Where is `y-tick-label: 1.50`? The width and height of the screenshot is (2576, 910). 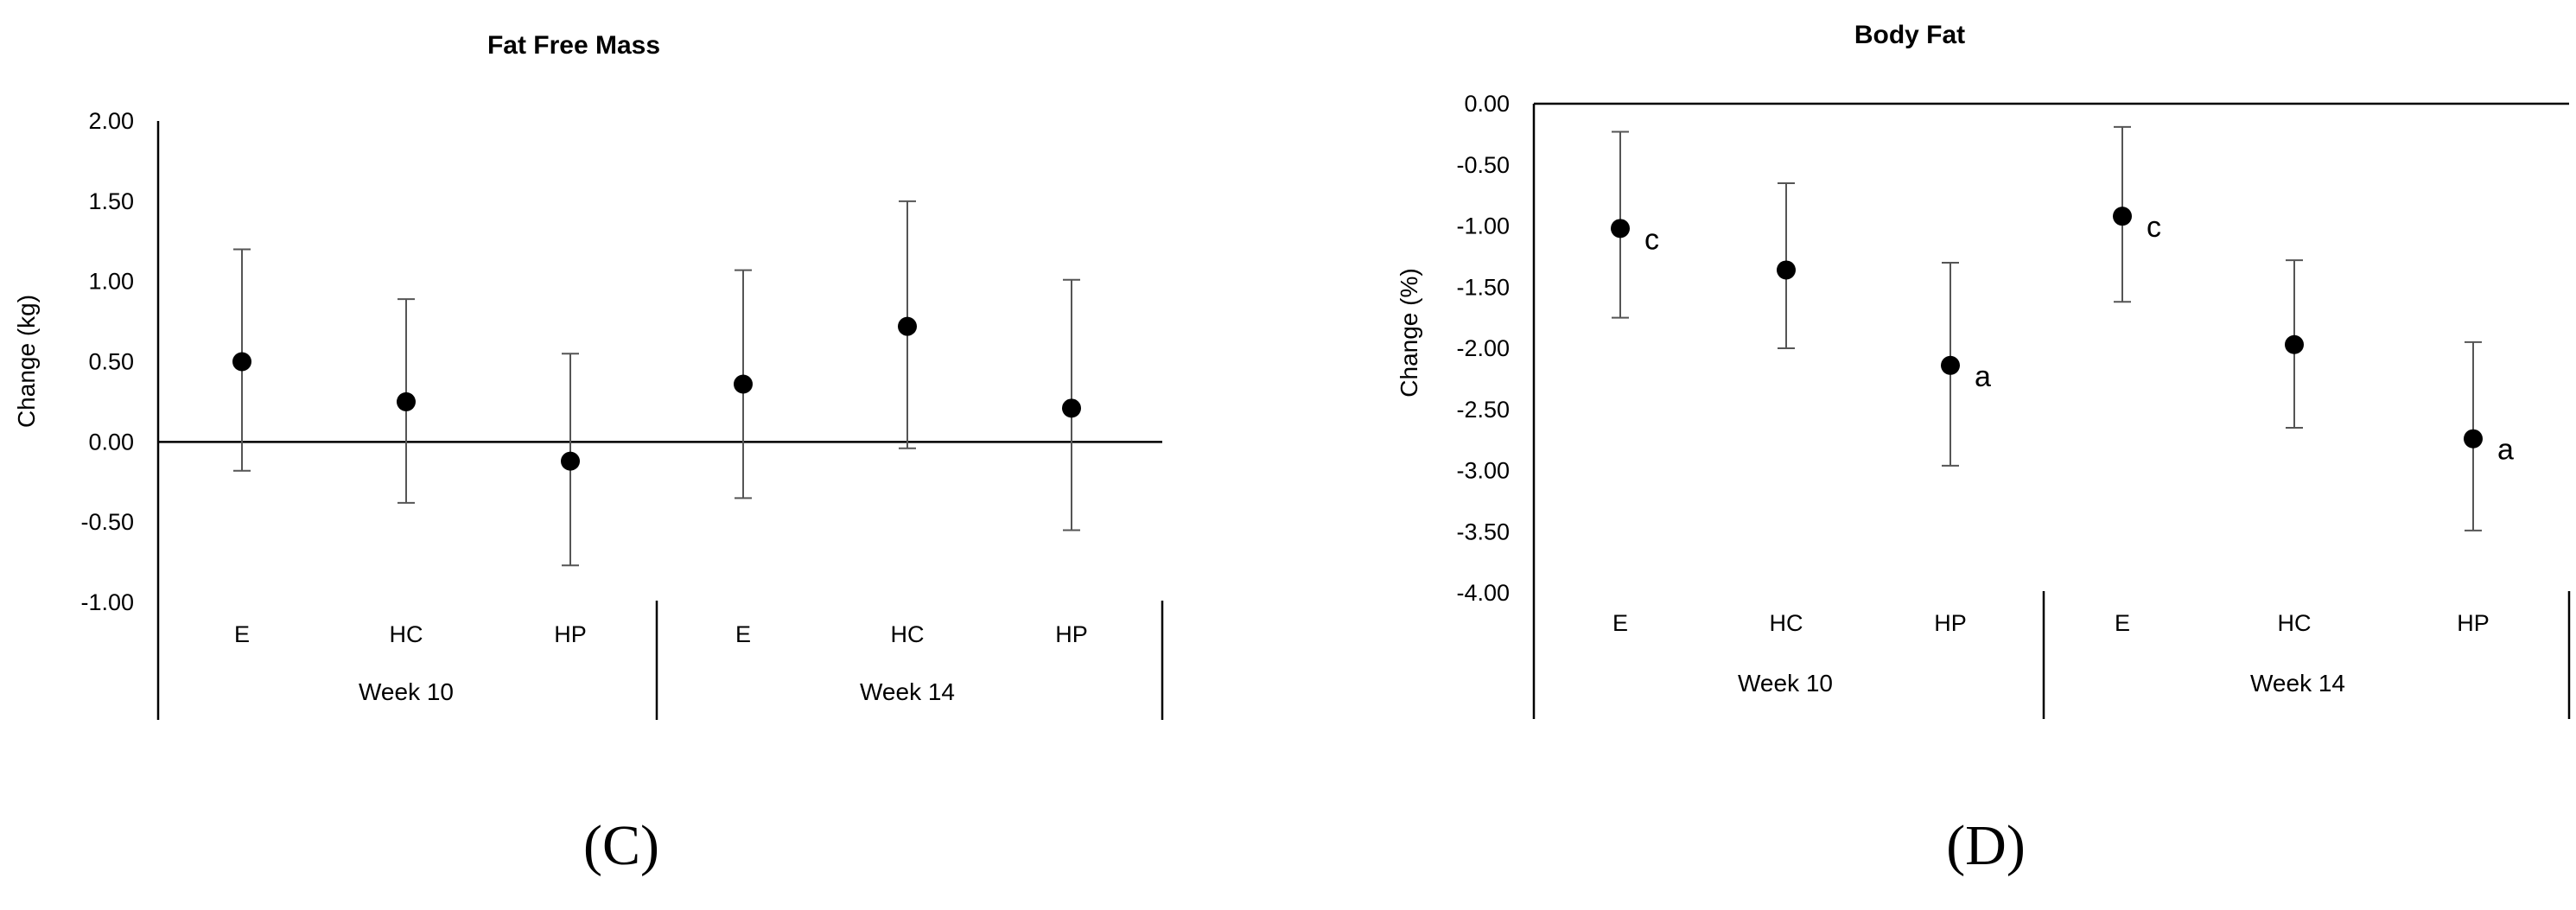 y-tick-label: 1.50 is located at coordinates (111, 201).